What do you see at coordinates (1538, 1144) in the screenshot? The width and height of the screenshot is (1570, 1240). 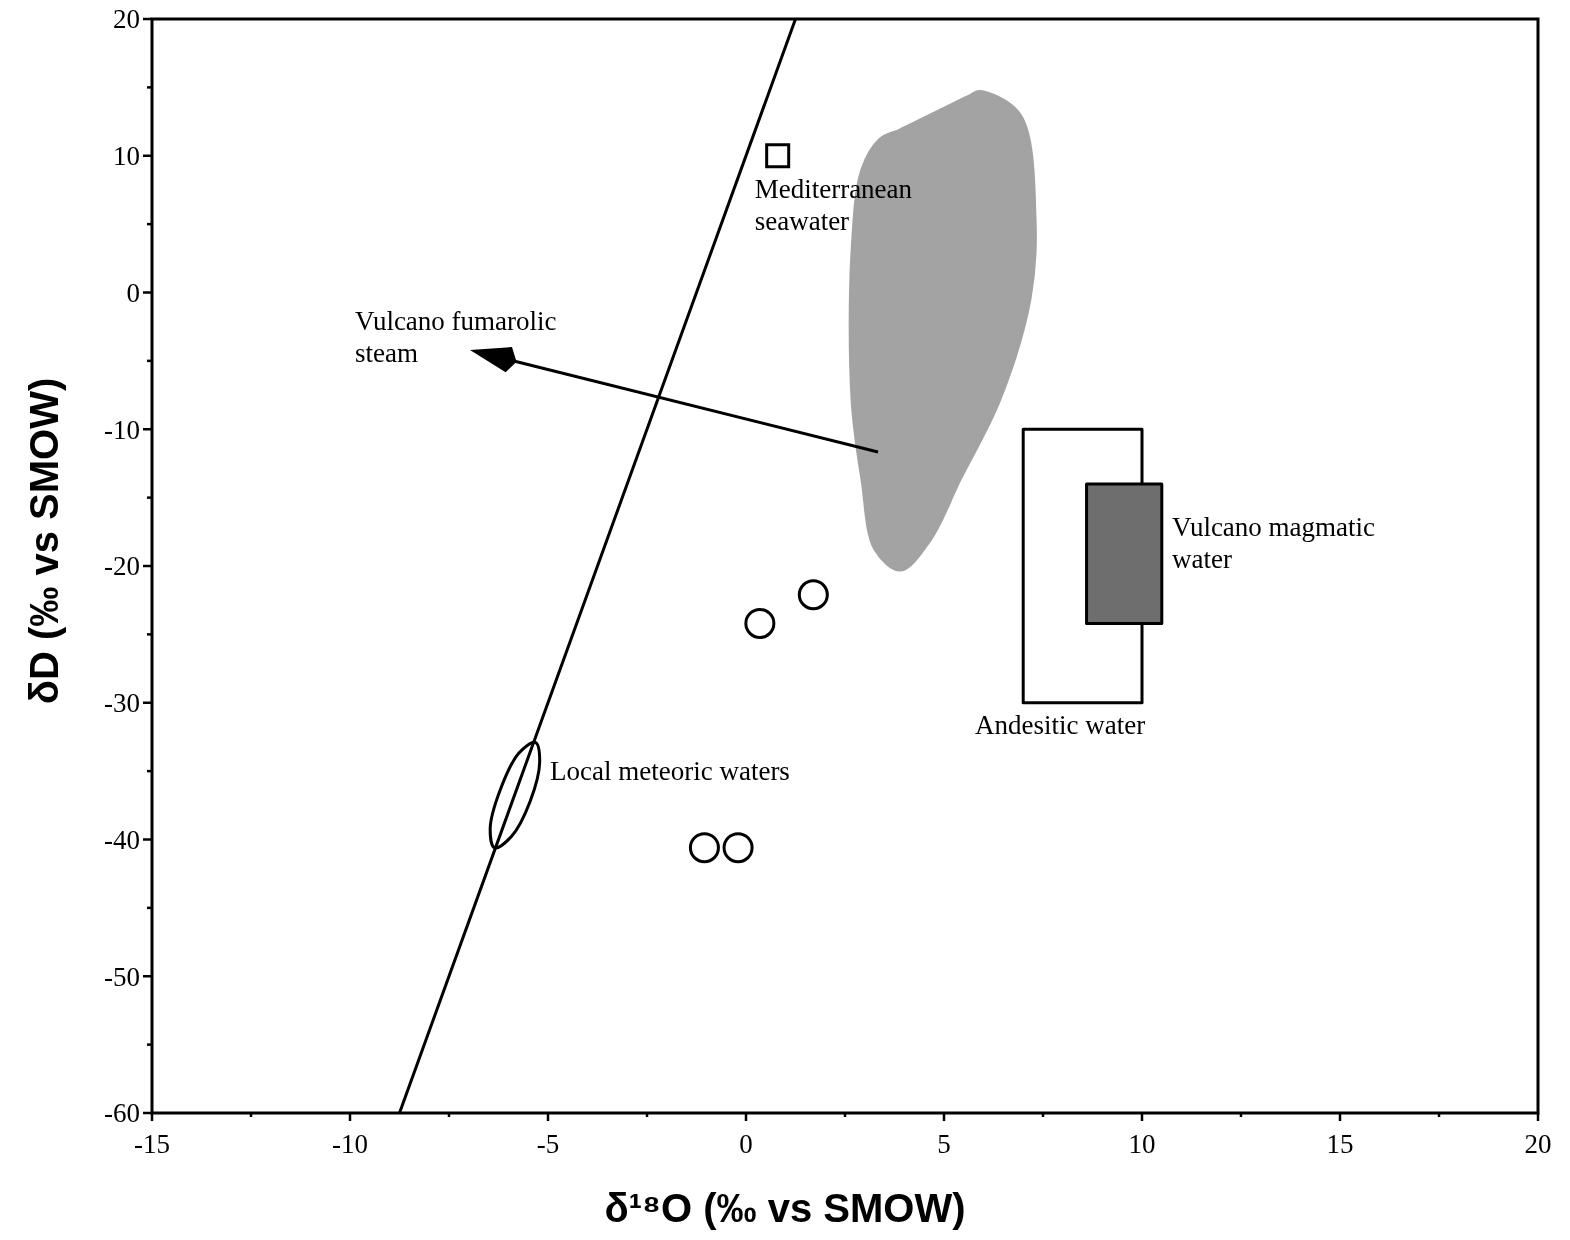 I see `x-tick-label: 20` at bounding box center [1538, 1144].